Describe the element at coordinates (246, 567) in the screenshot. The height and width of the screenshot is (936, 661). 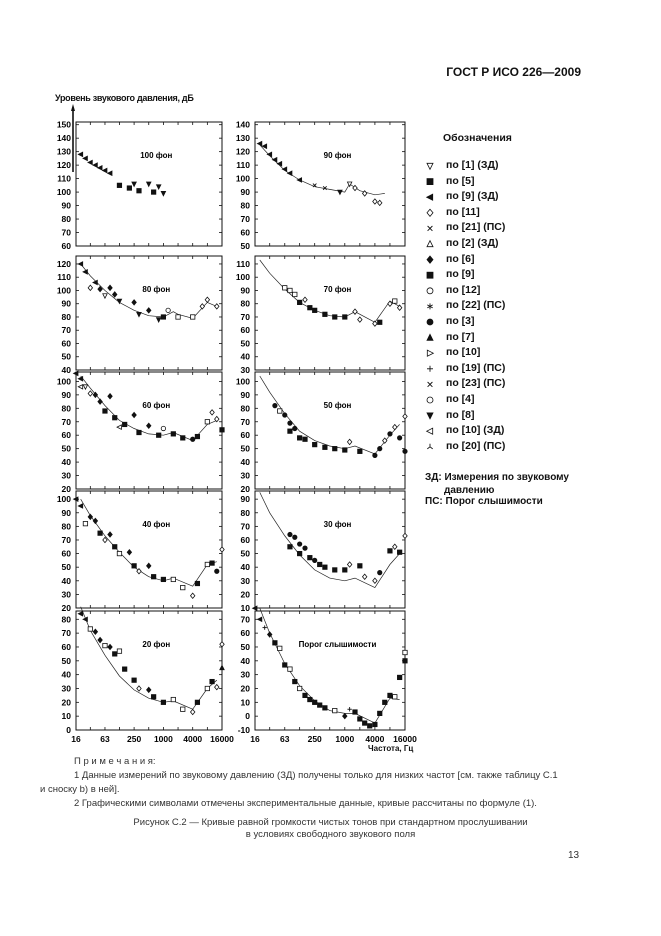
I see `y-tick-label: 40` at that location.